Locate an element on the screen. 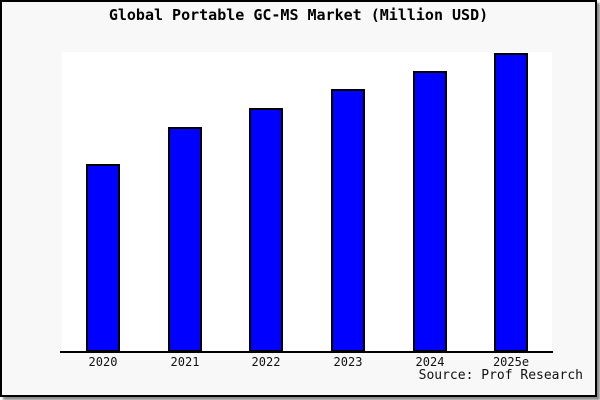 Image resolution: width=600 pixels, height=400 pixels. x-tick-label-2022: 2022 is located at coordinates (266, 362).